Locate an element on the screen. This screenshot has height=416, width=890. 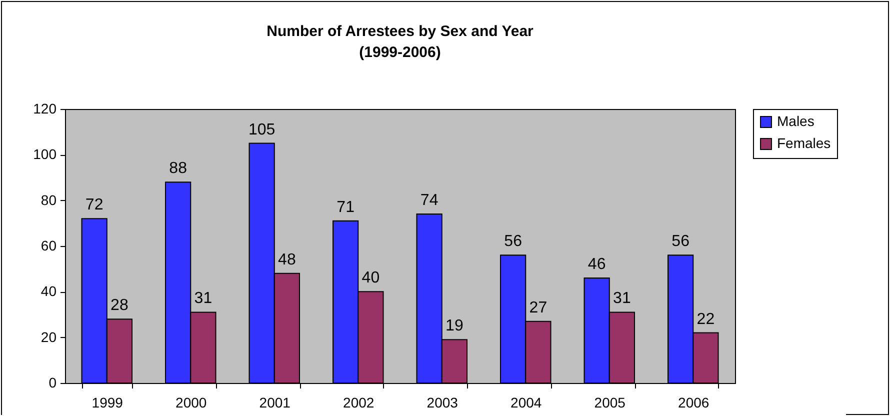
x-tick-label: 2001 is located at coordinates (275, 402).